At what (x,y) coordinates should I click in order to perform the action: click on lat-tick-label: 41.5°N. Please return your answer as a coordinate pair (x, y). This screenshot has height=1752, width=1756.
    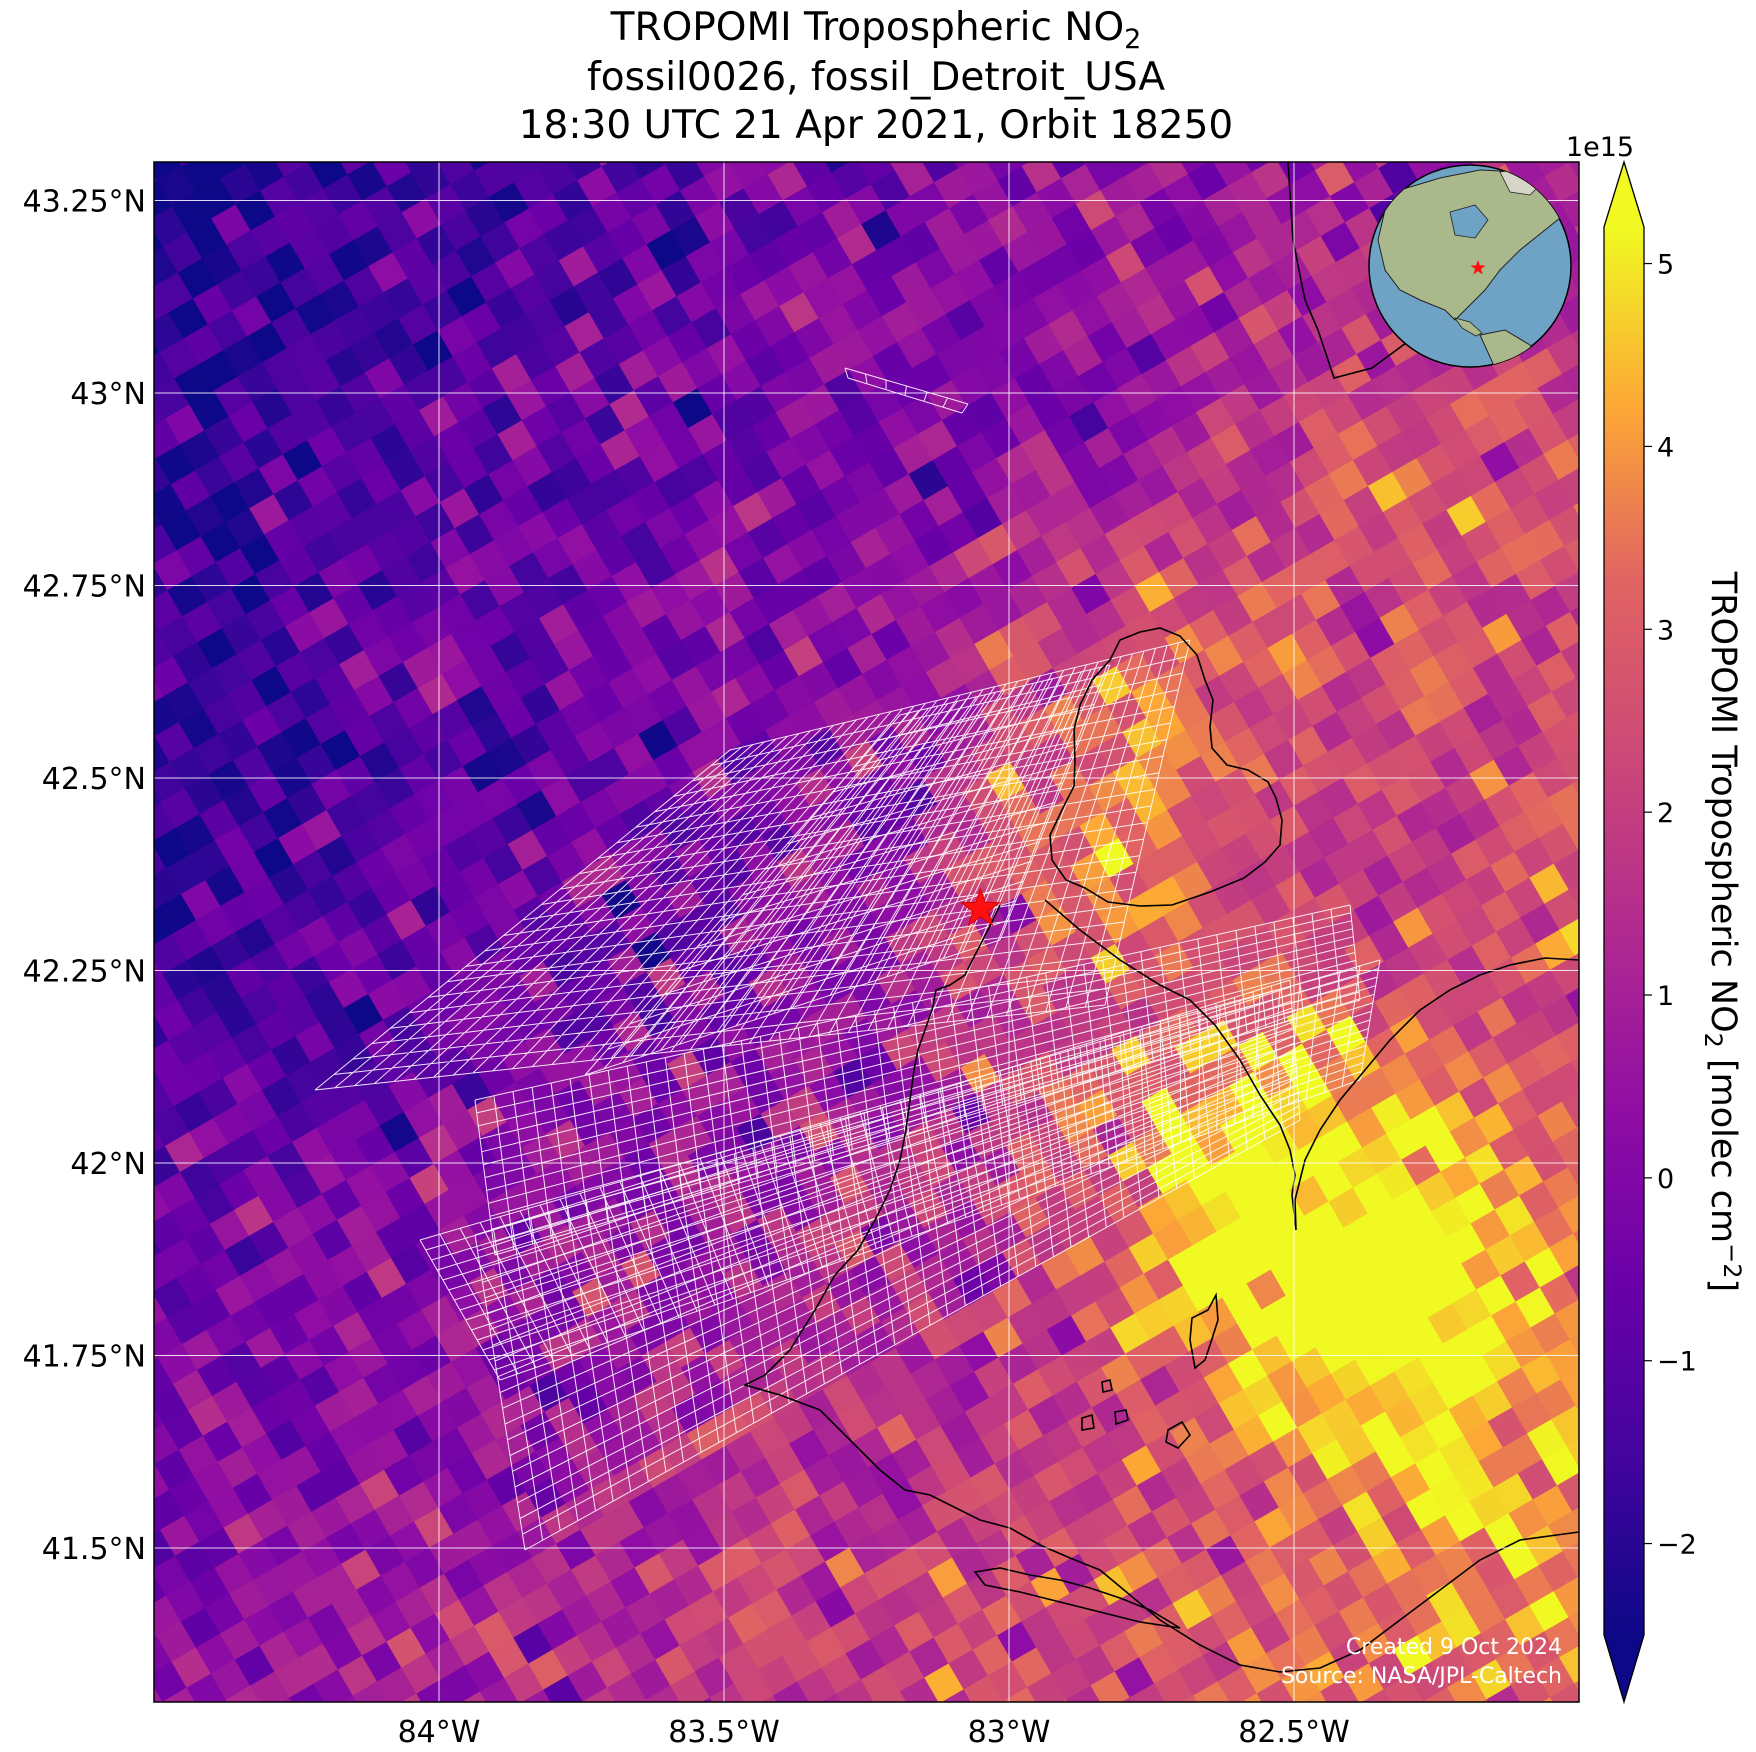
    Looking at the image, I should click on (94, 1549).